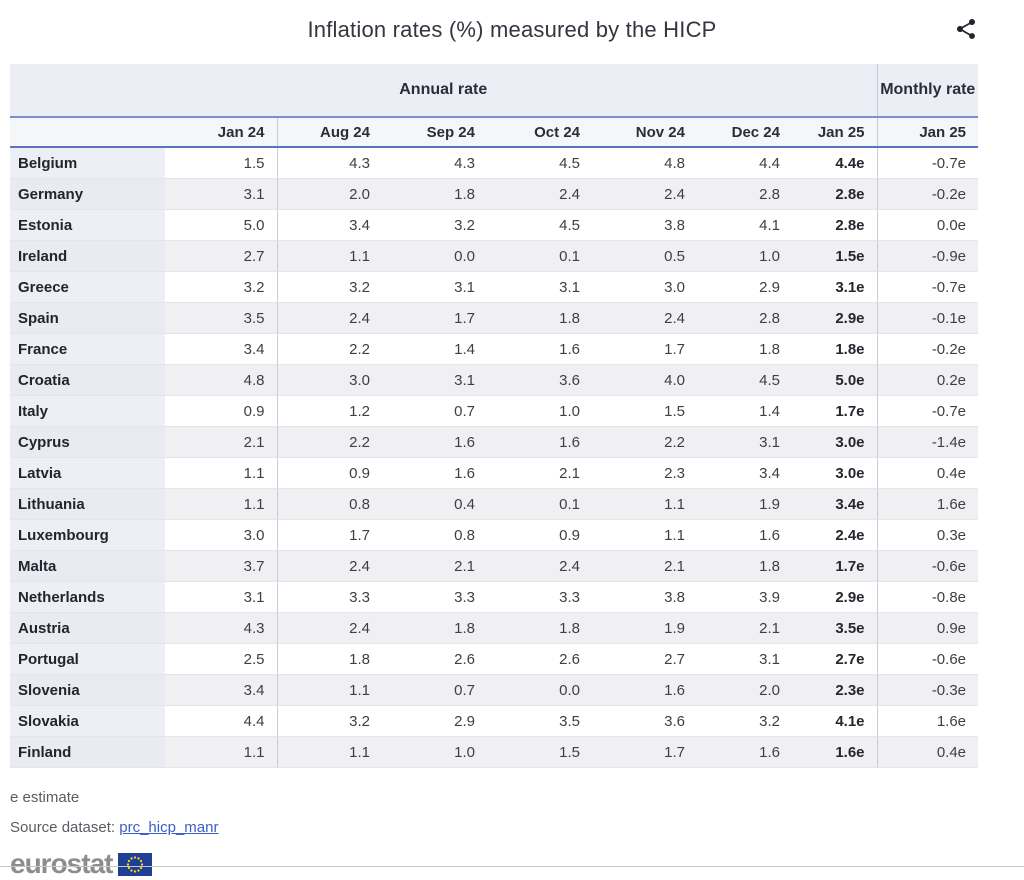 This screenshot has height=880, width=1024. What do you see at coordinates (135, 864) in the screenshot?
I see `eu-flag-icon` at bounding box center [135, 864].